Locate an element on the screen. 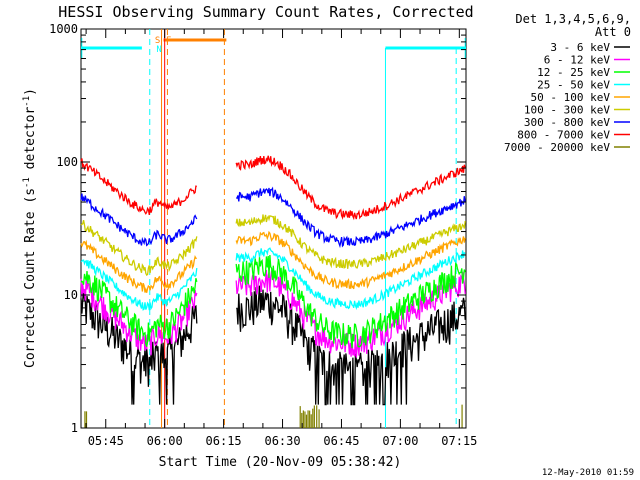 The height and width of the screenshot is (480, 640). night-letter: N is located at coordinates (158, 50).